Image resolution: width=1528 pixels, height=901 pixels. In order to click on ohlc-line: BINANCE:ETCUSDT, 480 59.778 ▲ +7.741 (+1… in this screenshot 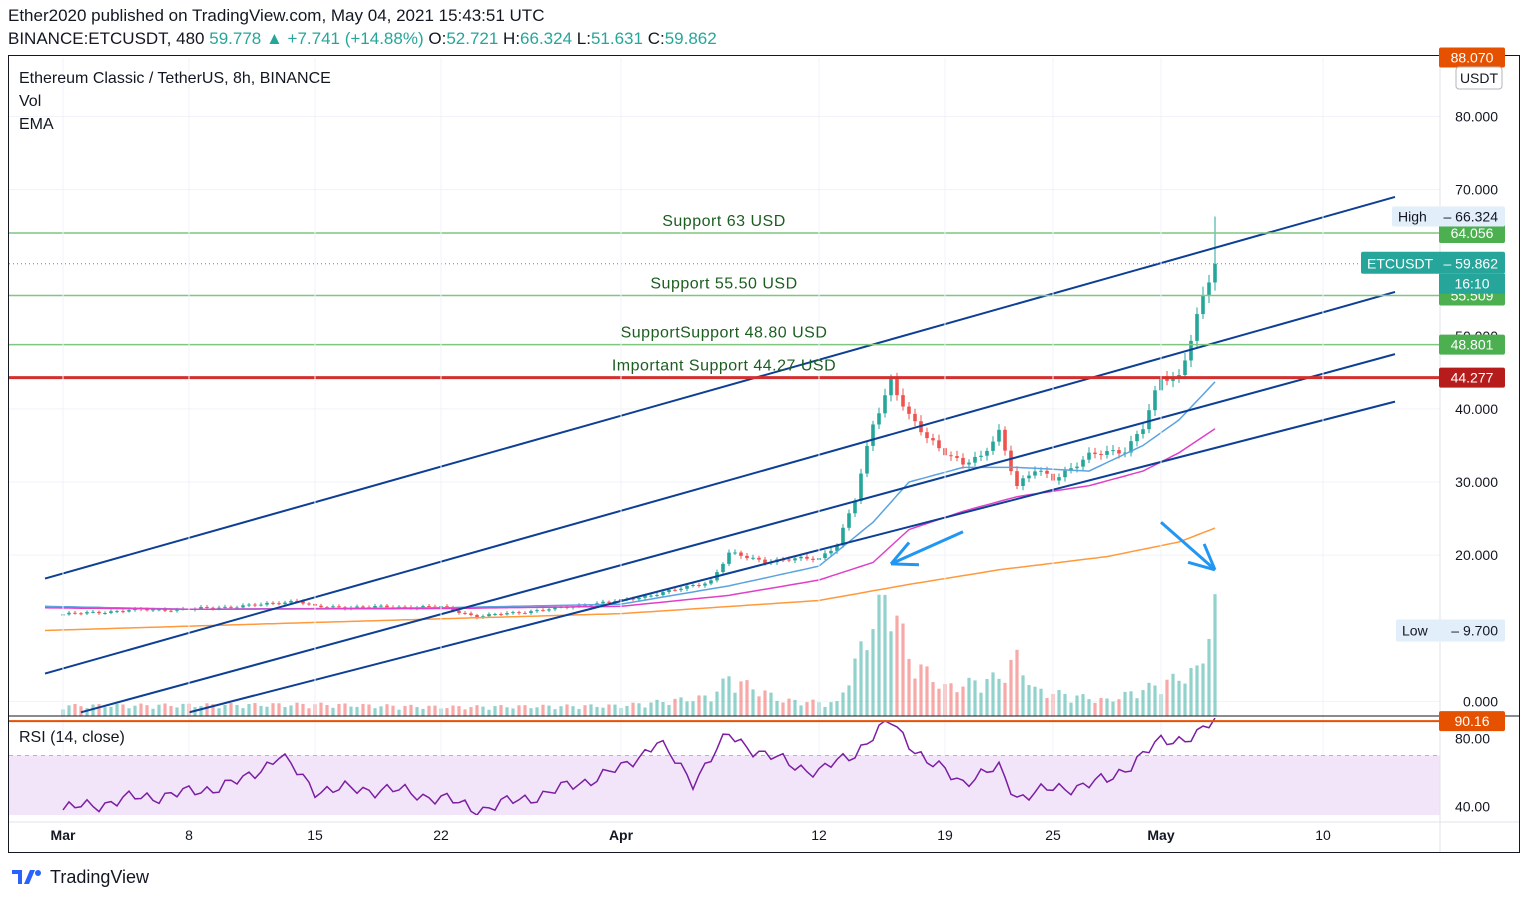, I will do `click(362, 39)`.